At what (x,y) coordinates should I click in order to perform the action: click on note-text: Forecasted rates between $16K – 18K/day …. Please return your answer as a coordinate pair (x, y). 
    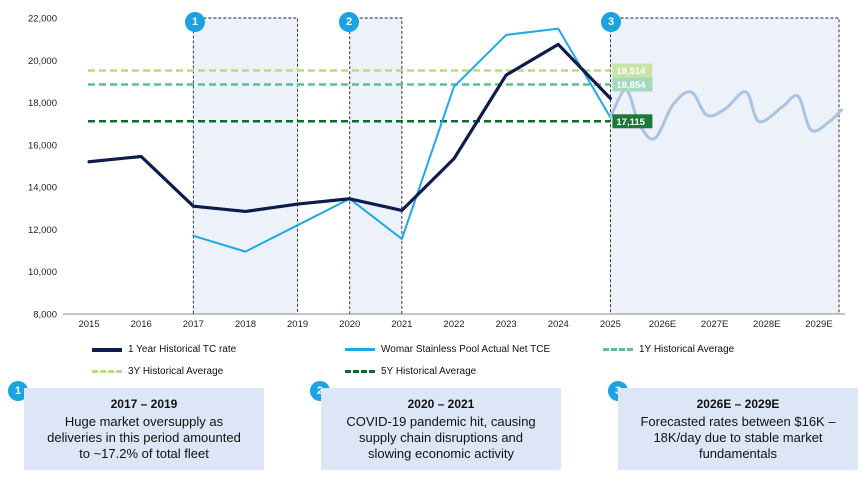
    Looking at the image, I should click on (738, 437).